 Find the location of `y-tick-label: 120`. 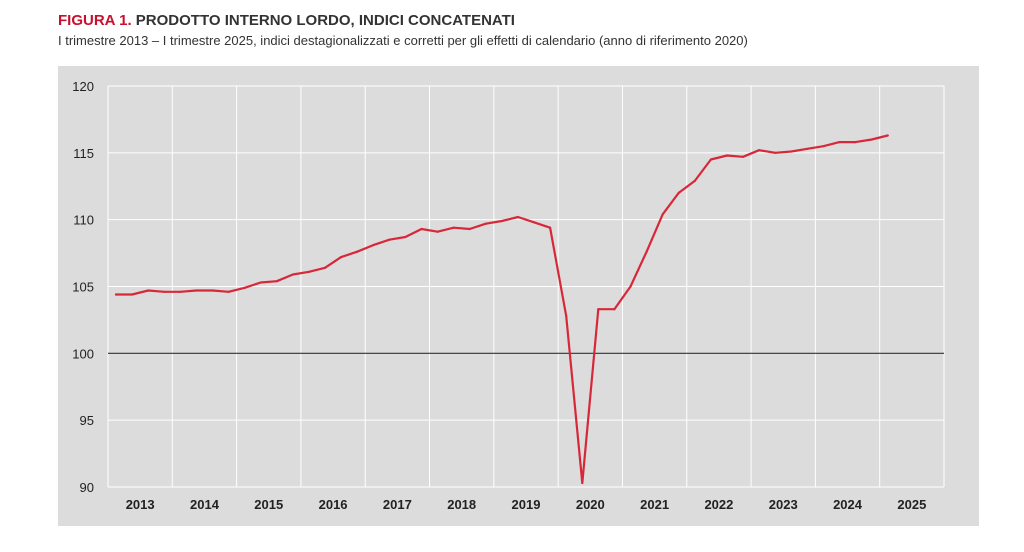

y-tick-label: 120 is located at coordinates (83, 86).